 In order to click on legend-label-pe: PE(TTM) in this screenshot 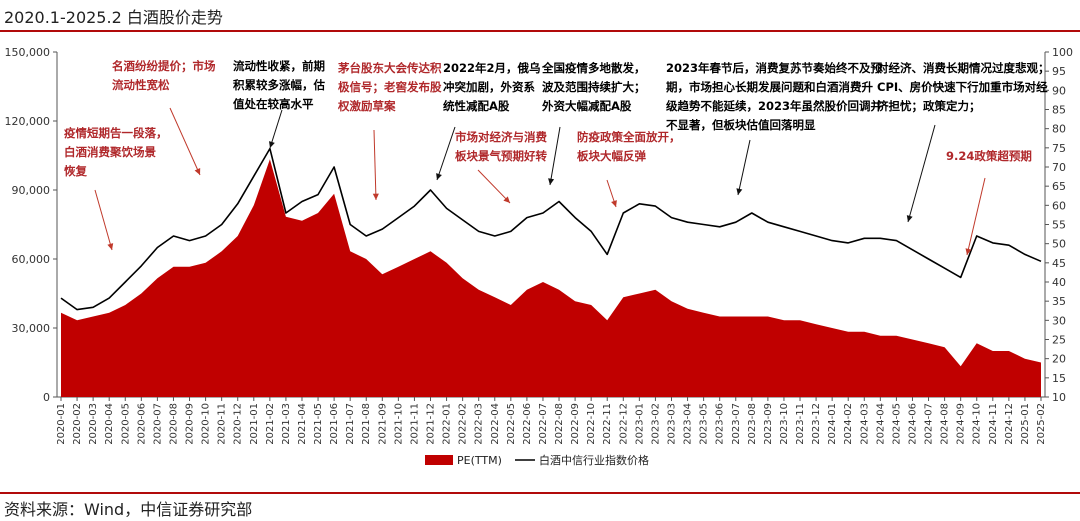, I will do `click(479, 460)`.